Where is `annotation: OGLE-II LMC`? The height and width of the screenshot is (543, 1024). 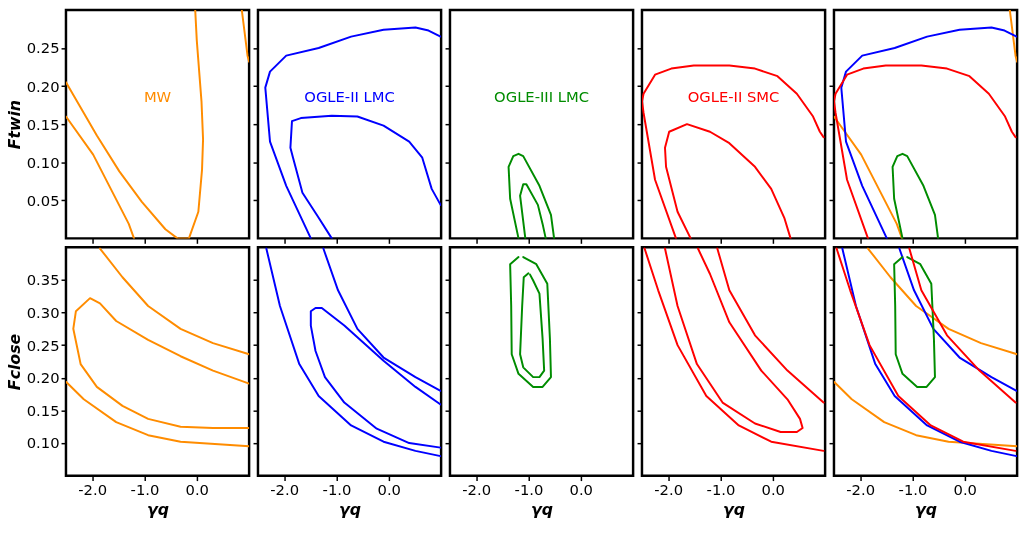
annotation: OGLE-II LMC is located at coordinates (349, 96).